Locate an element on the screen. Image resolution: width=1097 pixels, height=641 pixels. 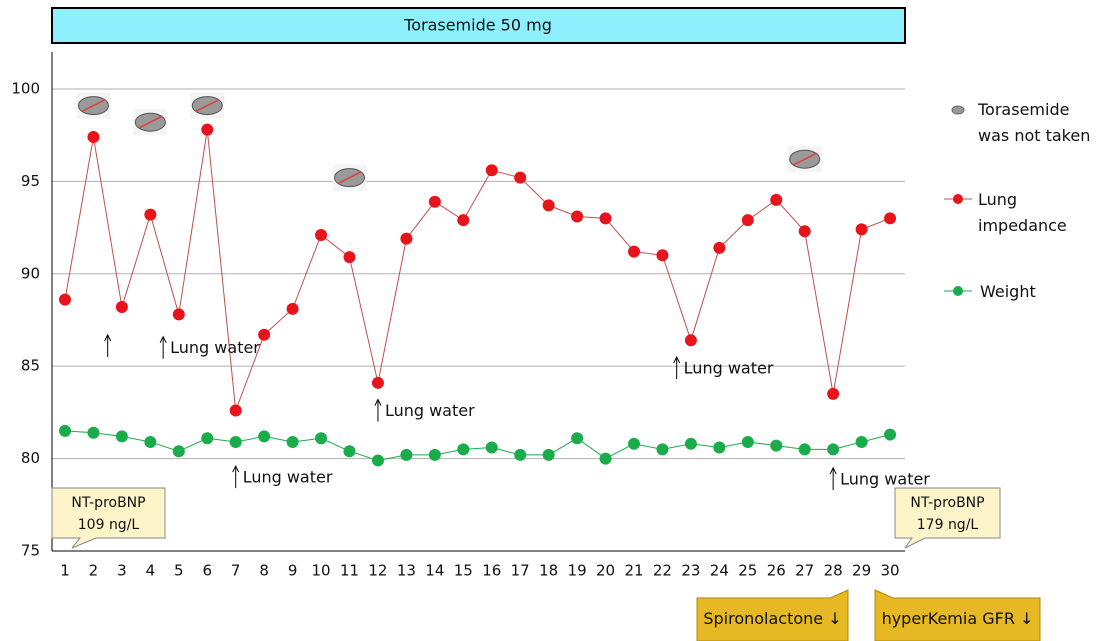
x-tick-label: 7 is located at coordinates (236, 571).